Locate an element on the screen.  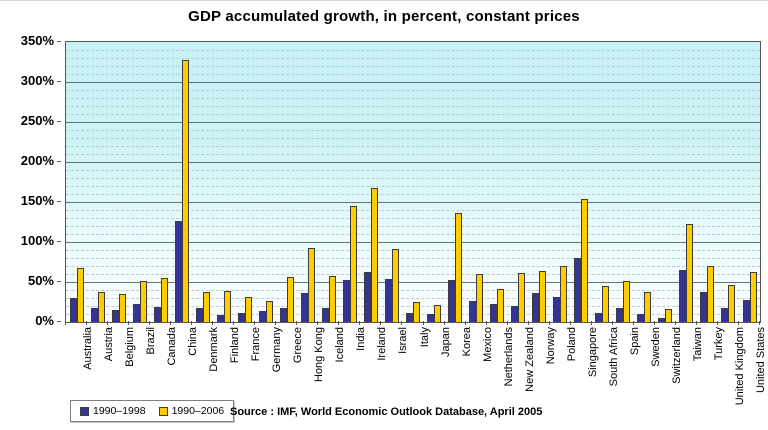
y-axis-label: 350% is located at coordinates (37, 40).